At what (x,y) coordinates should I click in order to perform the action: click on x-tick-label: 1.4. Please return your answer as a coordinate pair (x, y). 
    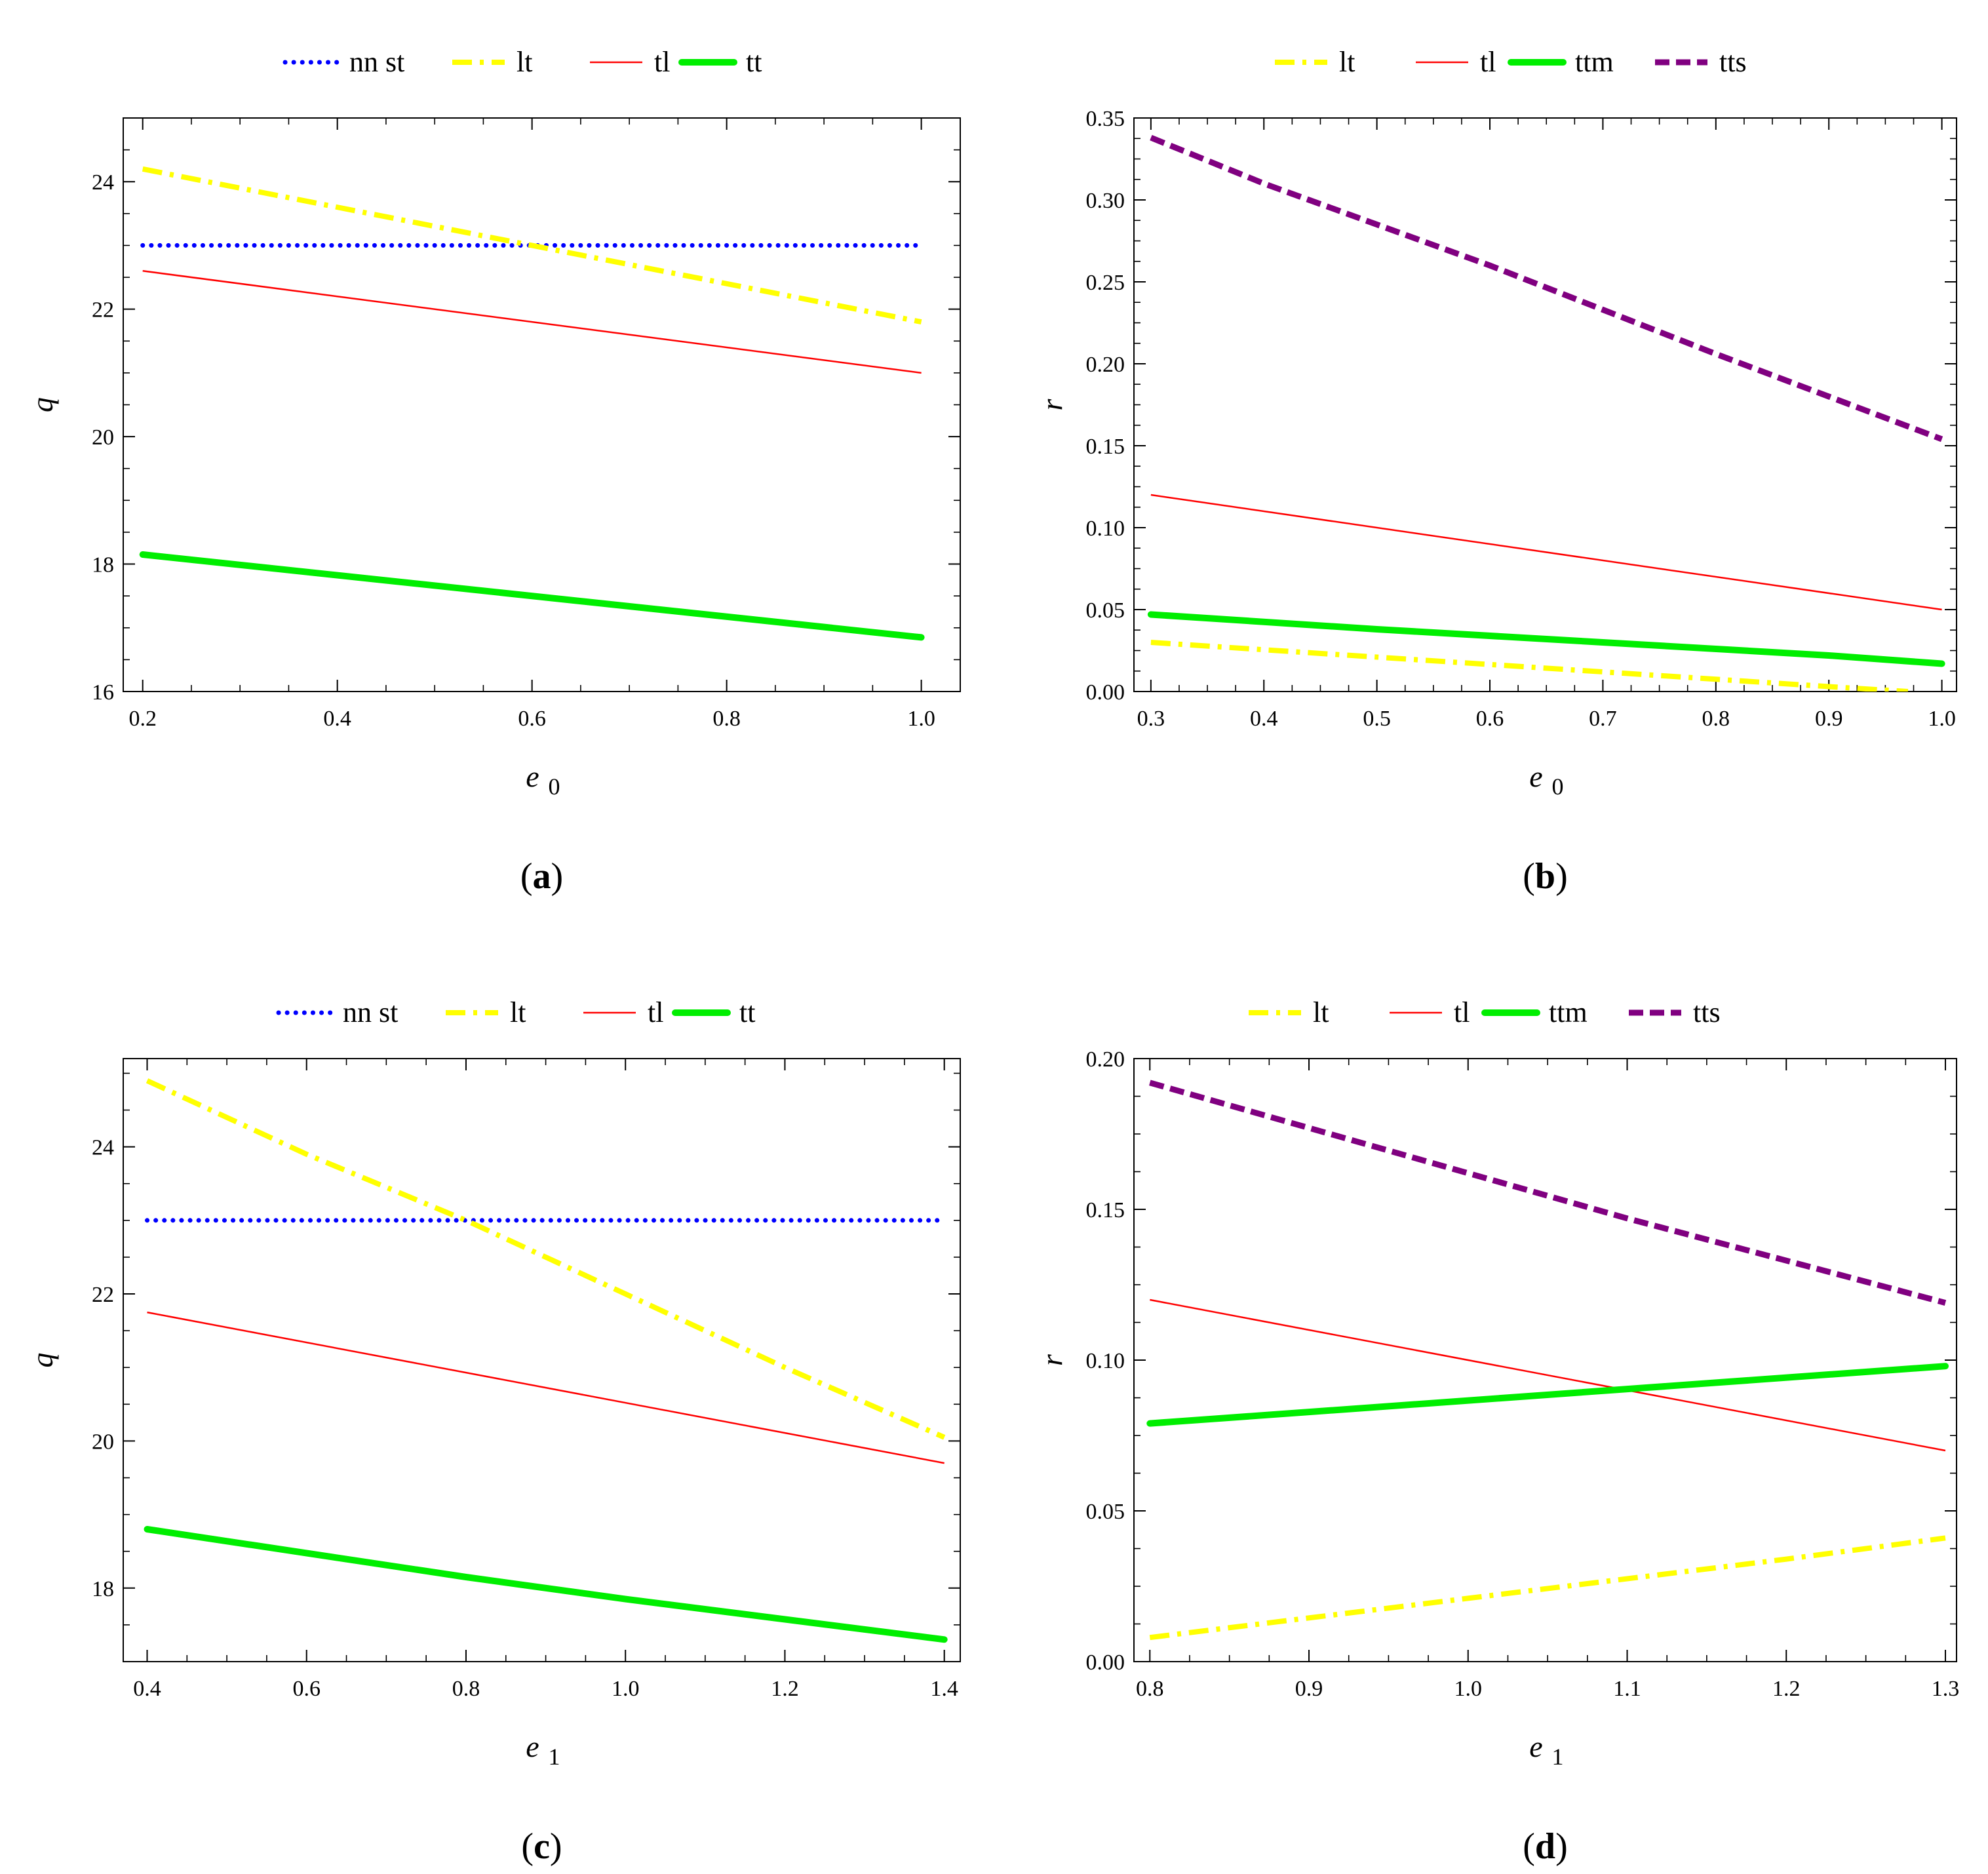
    Looking at the image, I should click on (944, 1689).